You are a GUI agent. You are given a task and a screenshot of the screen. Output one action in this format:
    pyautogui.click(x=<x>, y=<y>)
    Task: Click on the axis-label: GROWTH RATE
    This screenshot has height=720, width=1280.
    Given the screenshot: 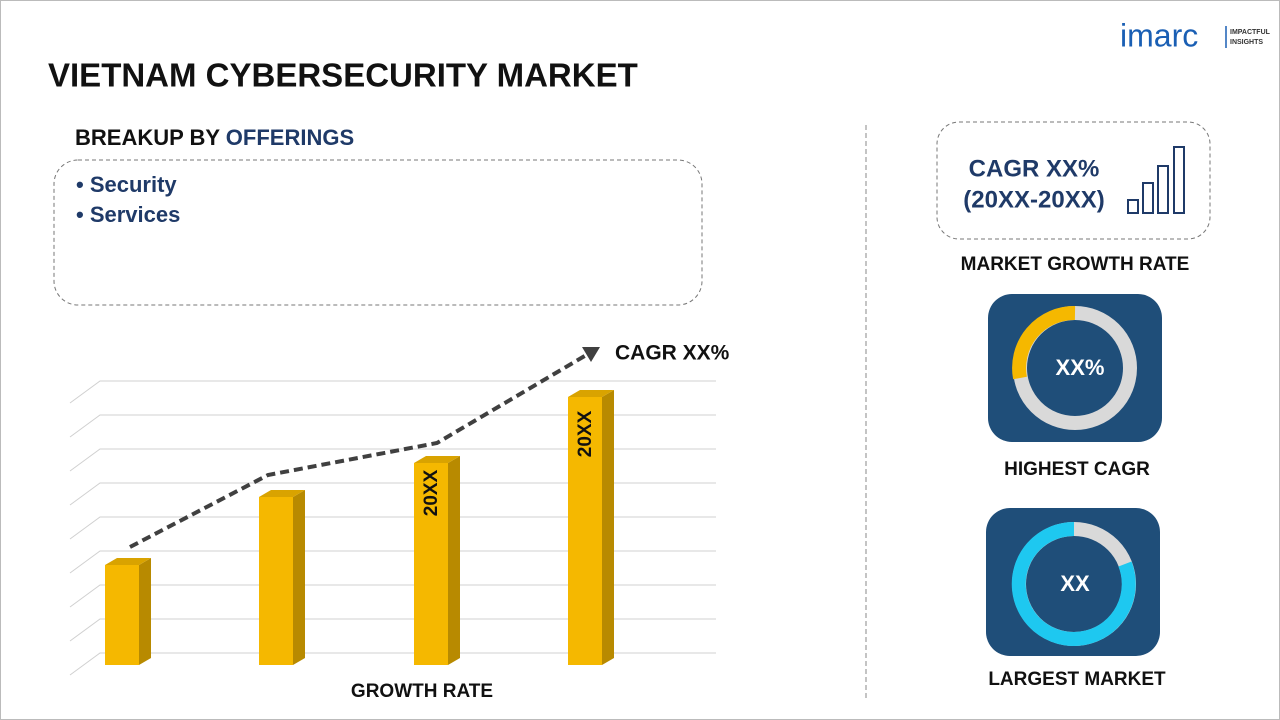 What is the action you would take?
    pyautogui.click(x=422, y=691)
    